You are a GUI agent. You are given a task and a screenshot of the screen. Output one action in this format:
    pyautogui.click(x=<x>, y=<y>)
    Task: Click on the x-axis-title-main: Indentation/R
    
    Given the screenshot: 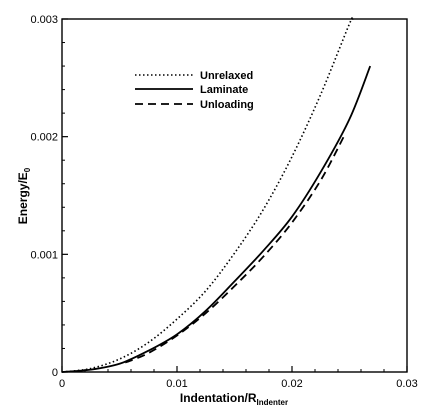 What is the action you would take?
    pyautogui.click(x=218, y=398)
    